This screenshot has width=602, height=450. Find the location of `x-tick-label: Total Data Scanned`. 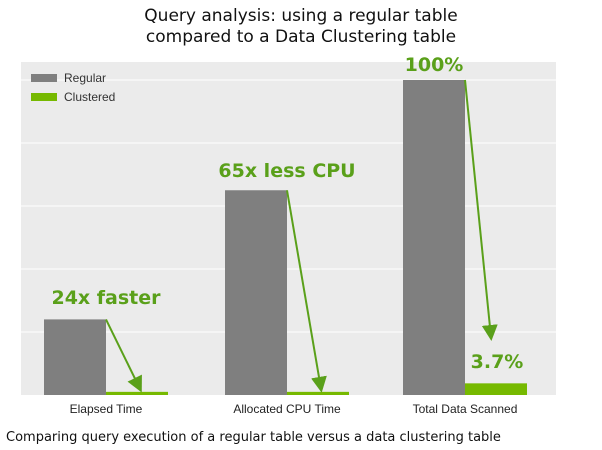

x-tick-label: Total Data Scanned is located at coordinates (465, 409).